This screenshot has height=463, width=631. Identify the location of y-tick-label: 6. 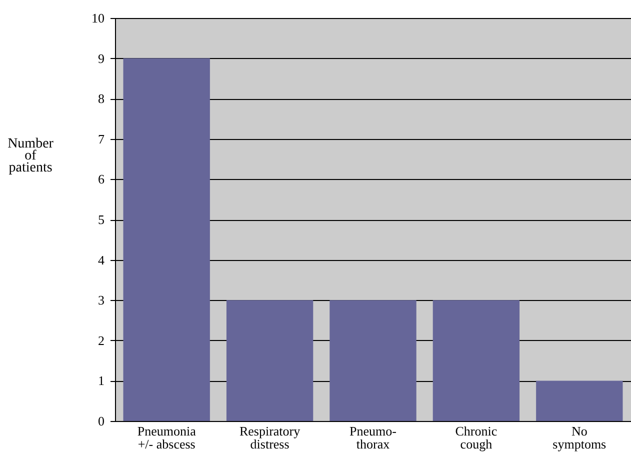
(101, 179).